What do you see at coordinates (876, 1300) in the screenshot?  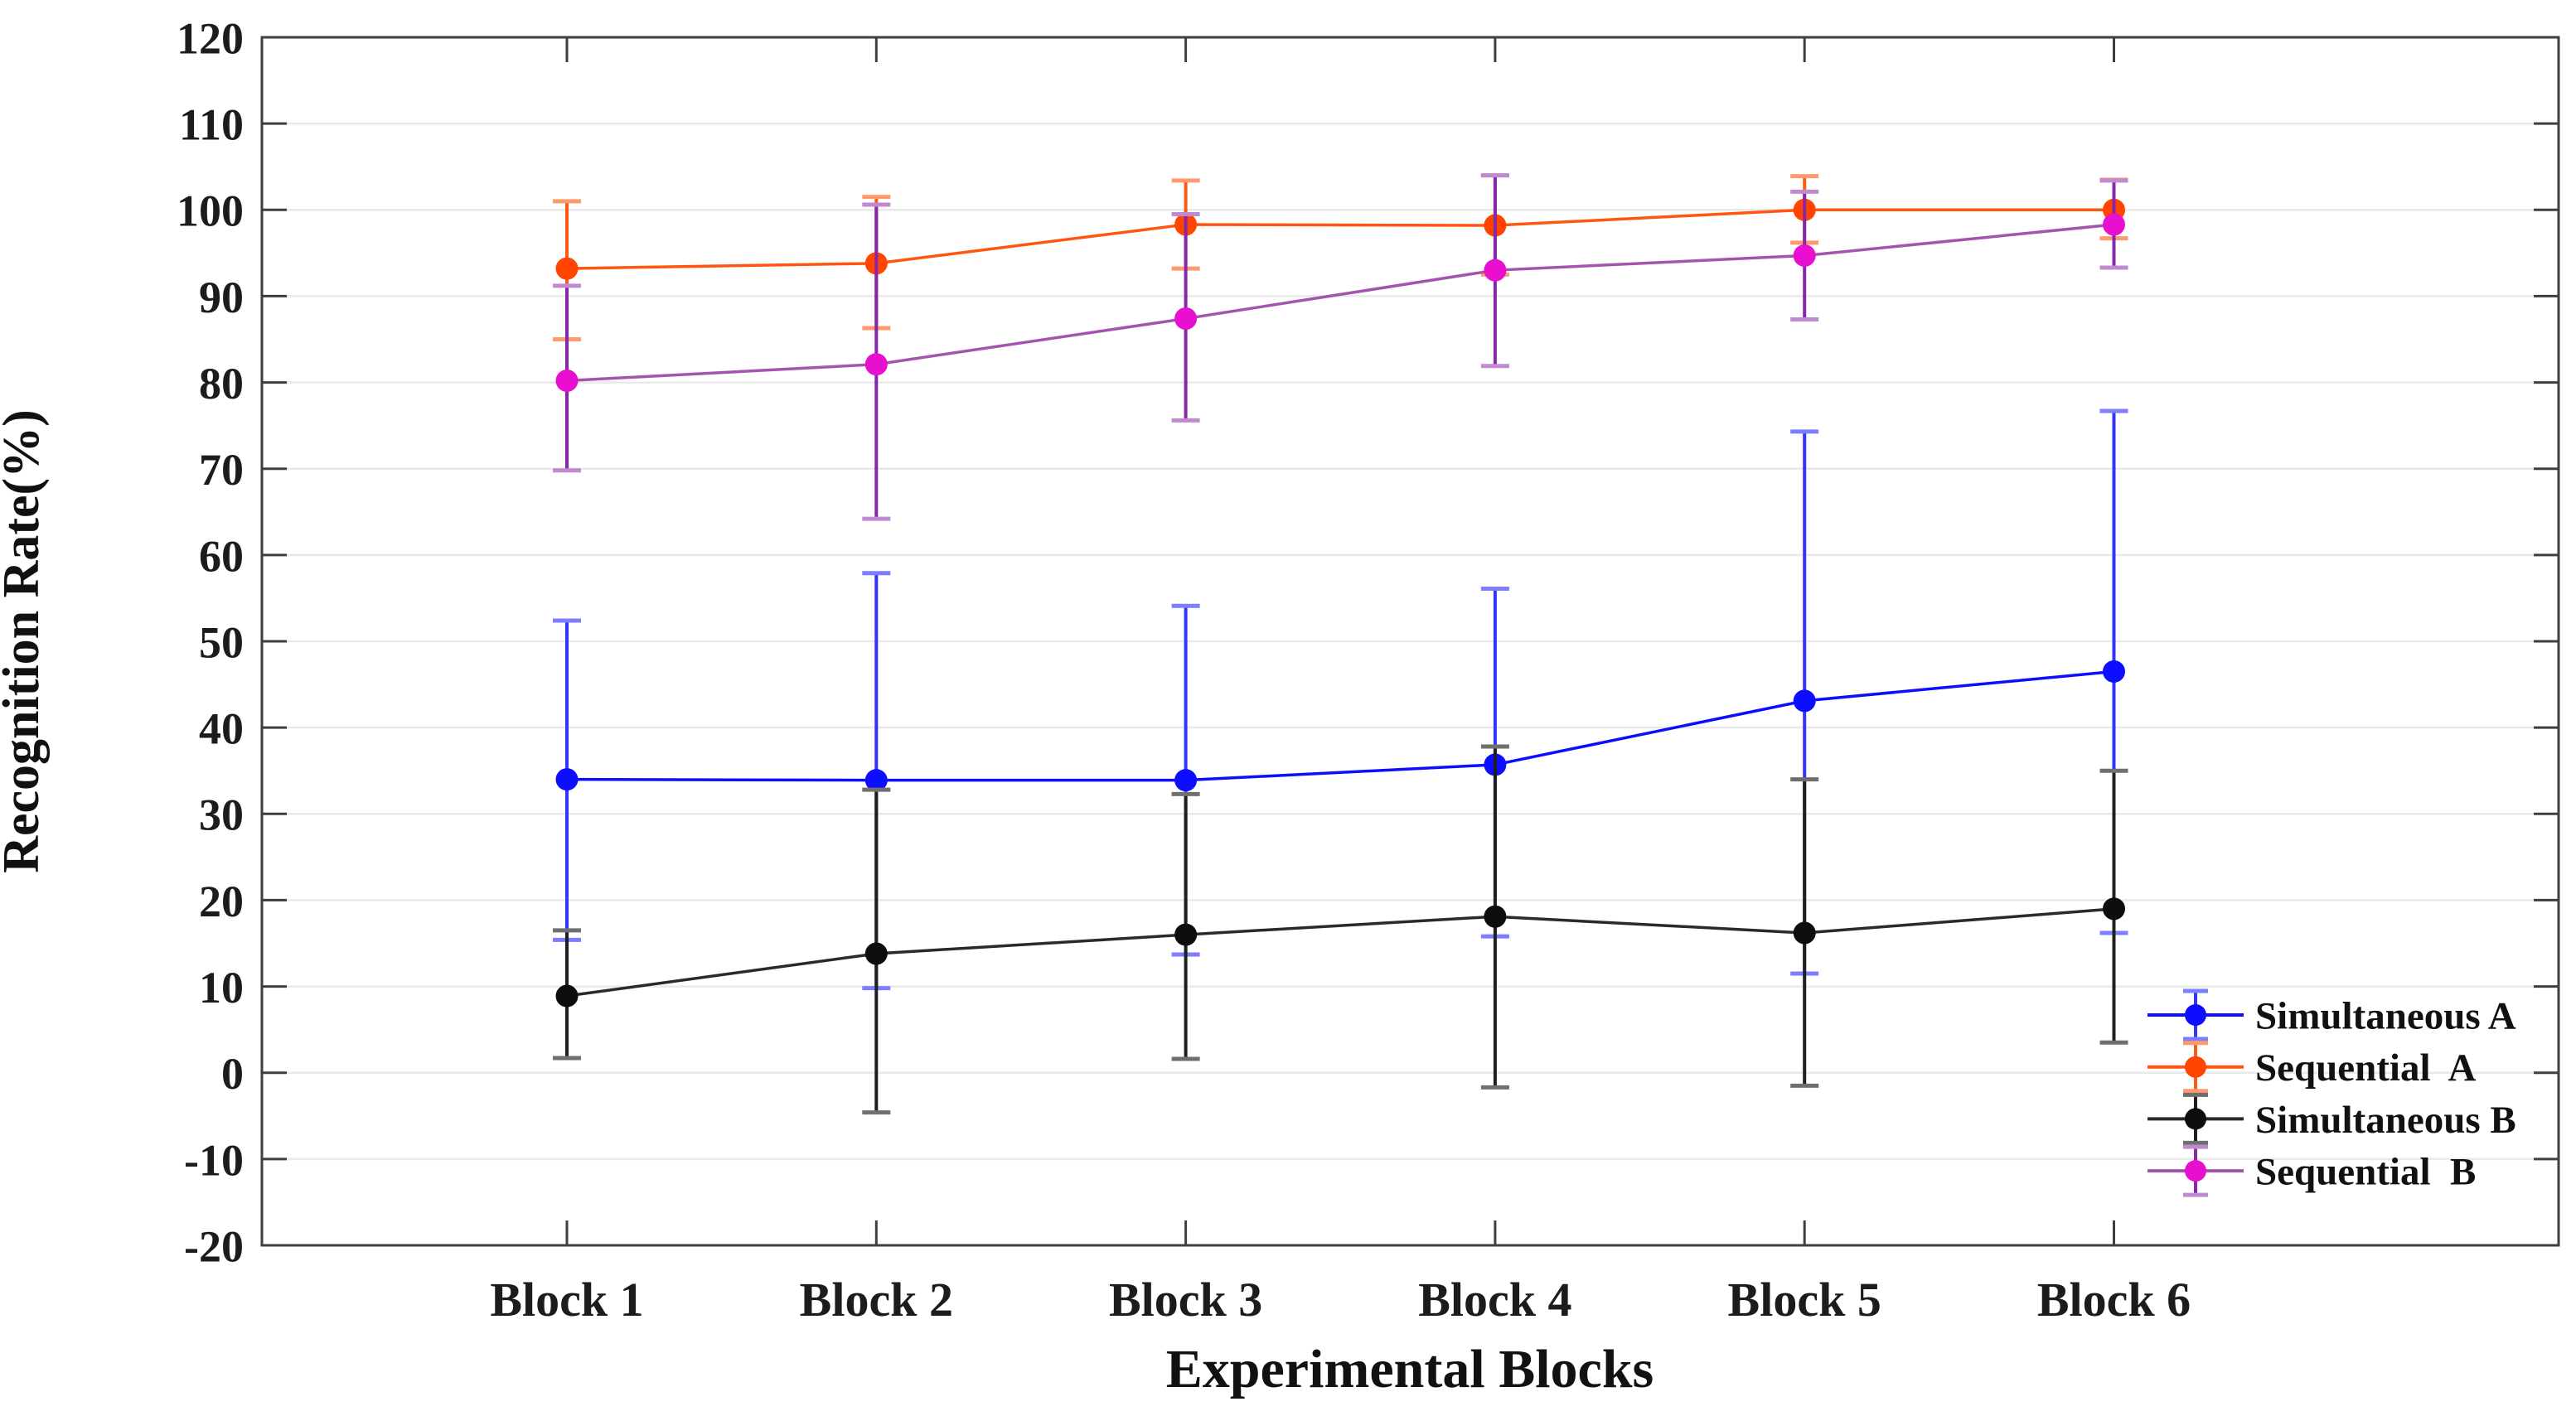 I see `x-tick-label: Block 2` at bounding box center [876, 1300].